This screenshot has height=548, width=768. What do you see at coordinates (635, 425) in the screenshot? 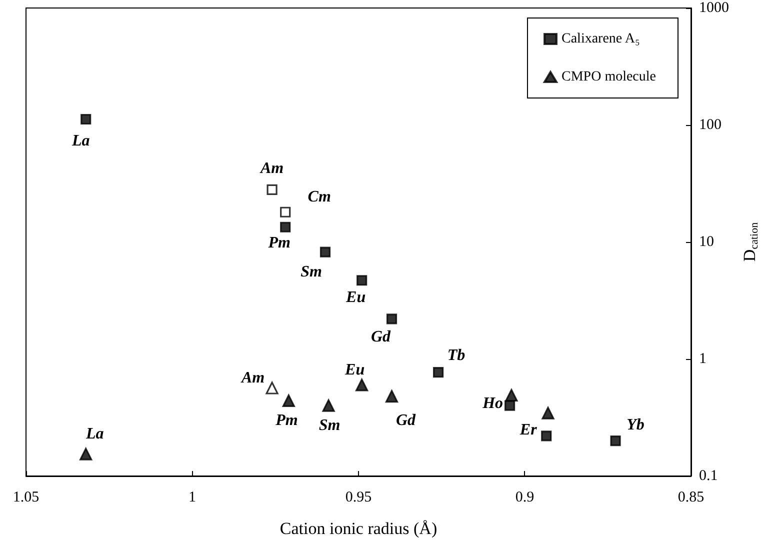
I see `annotation: Yb` at bounding box center [635, 425].